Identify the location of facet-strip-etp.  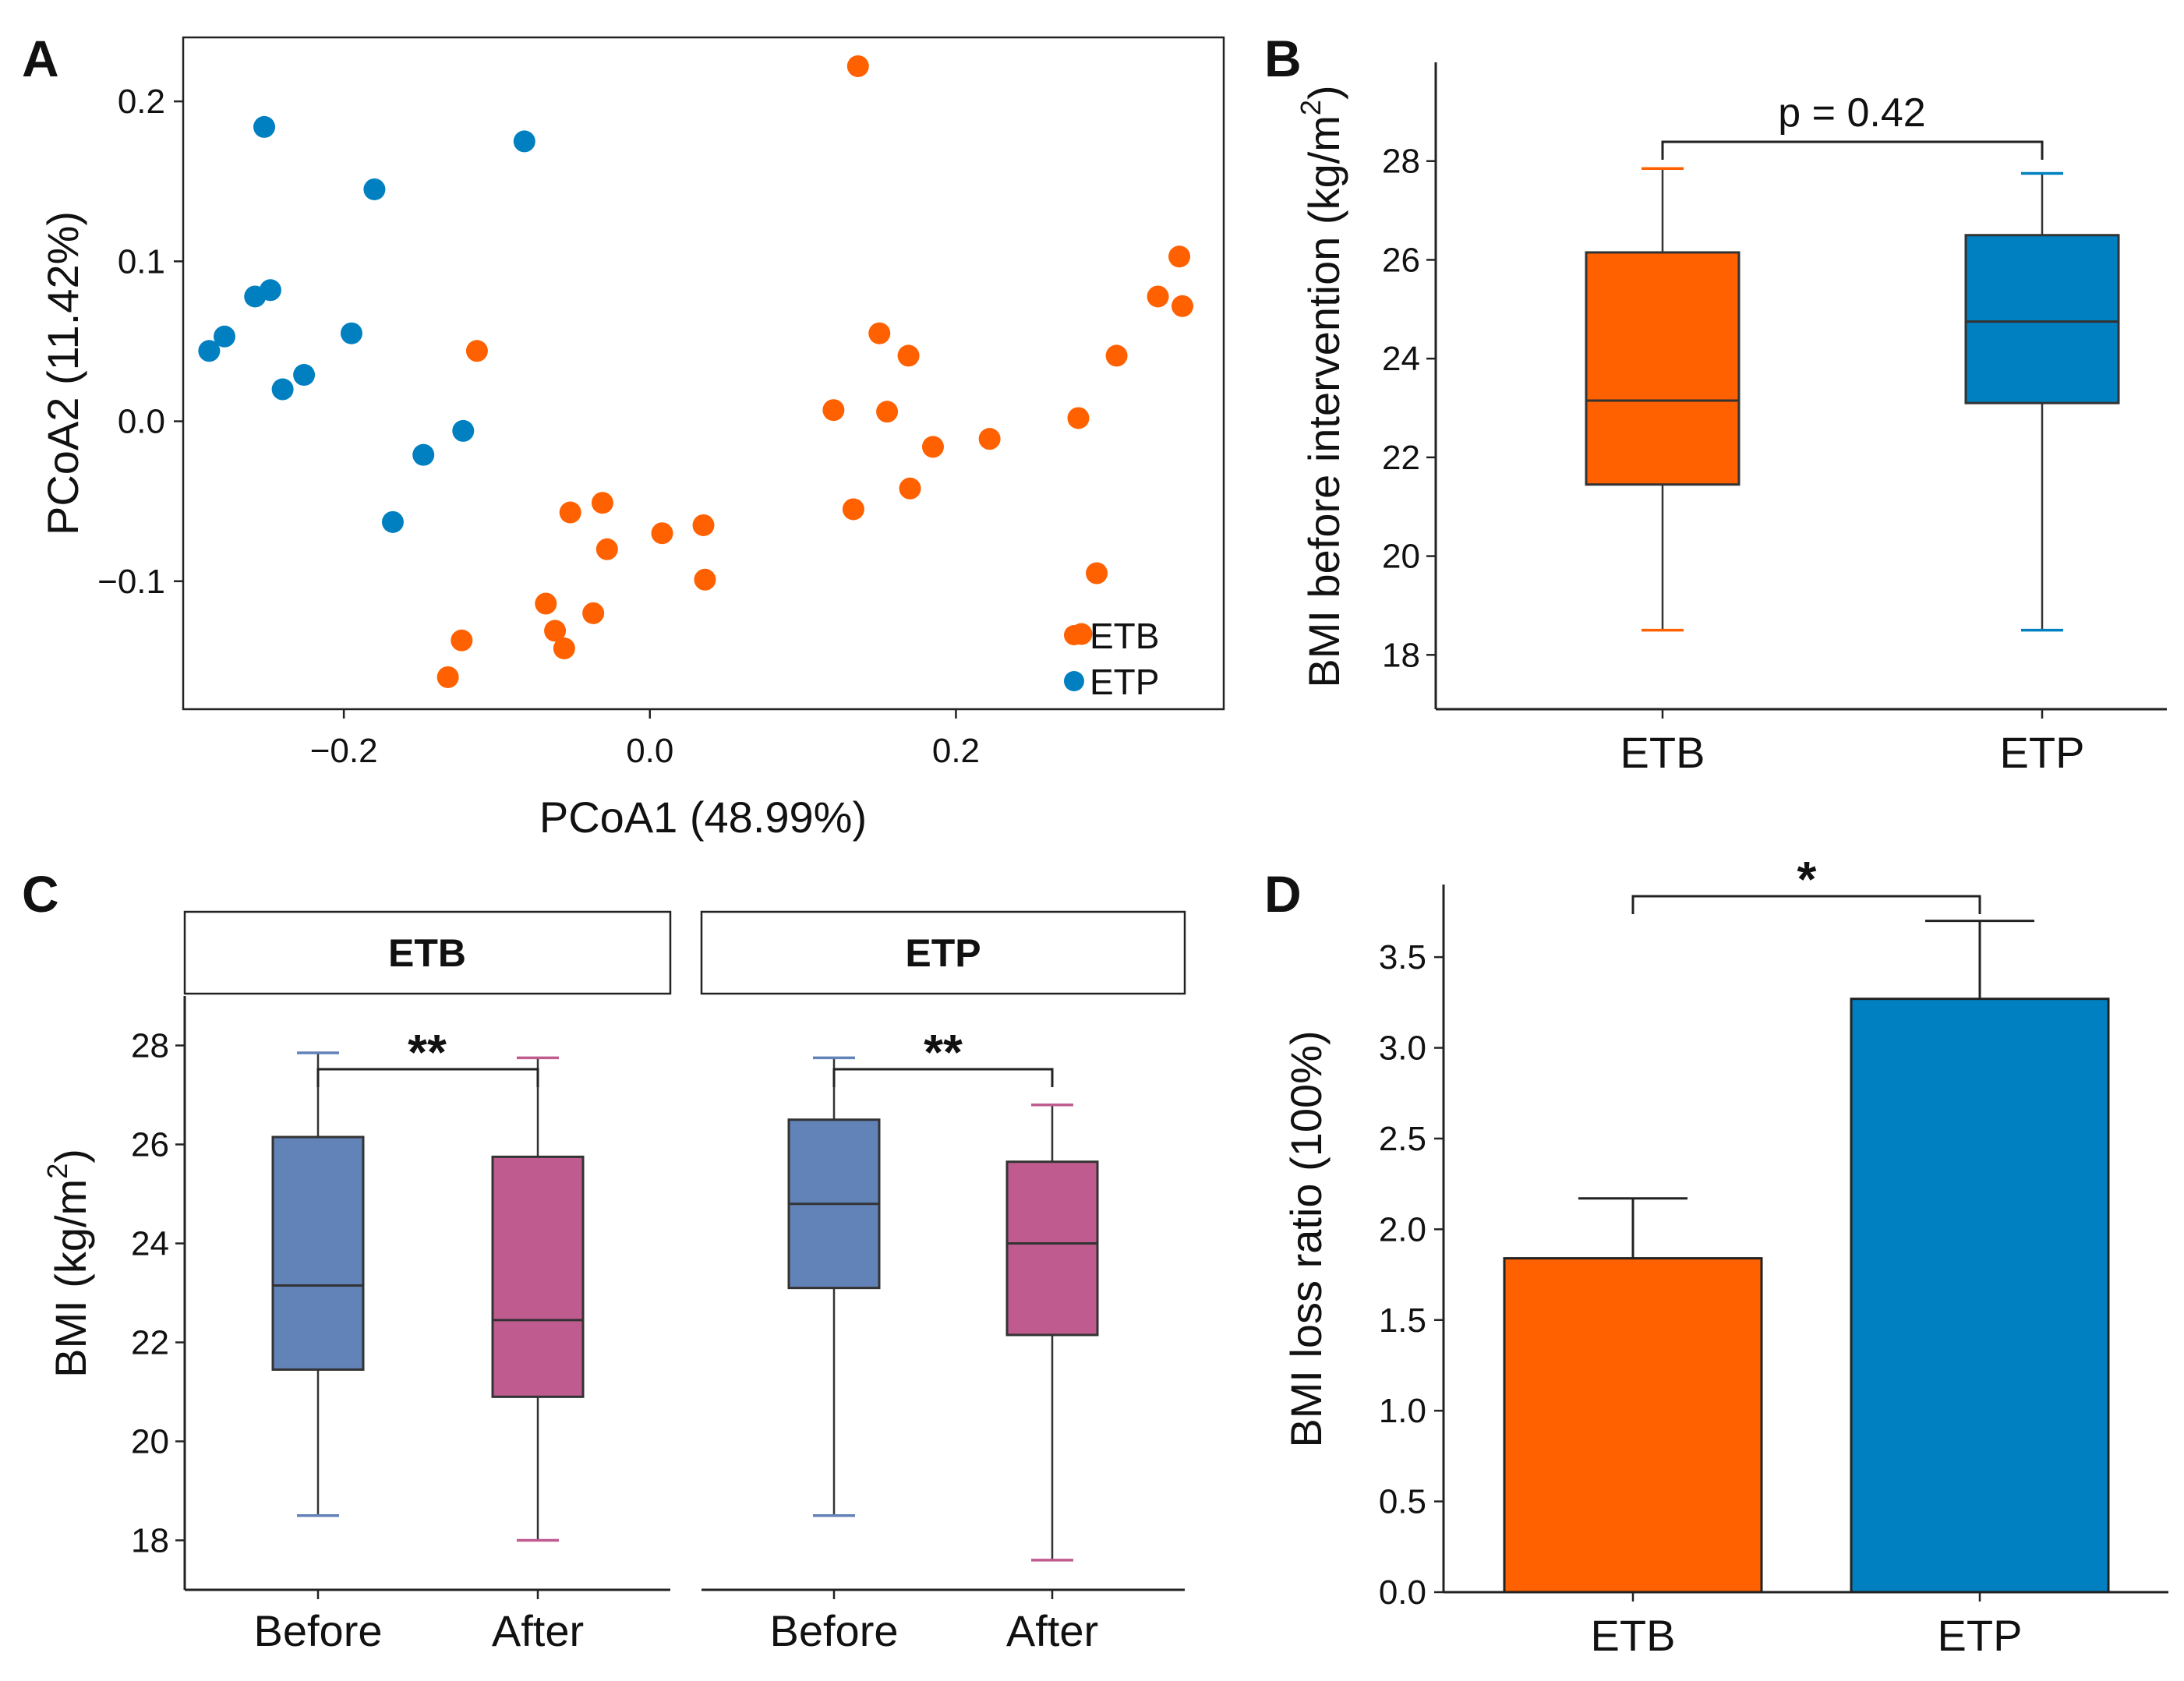
(943, 952).